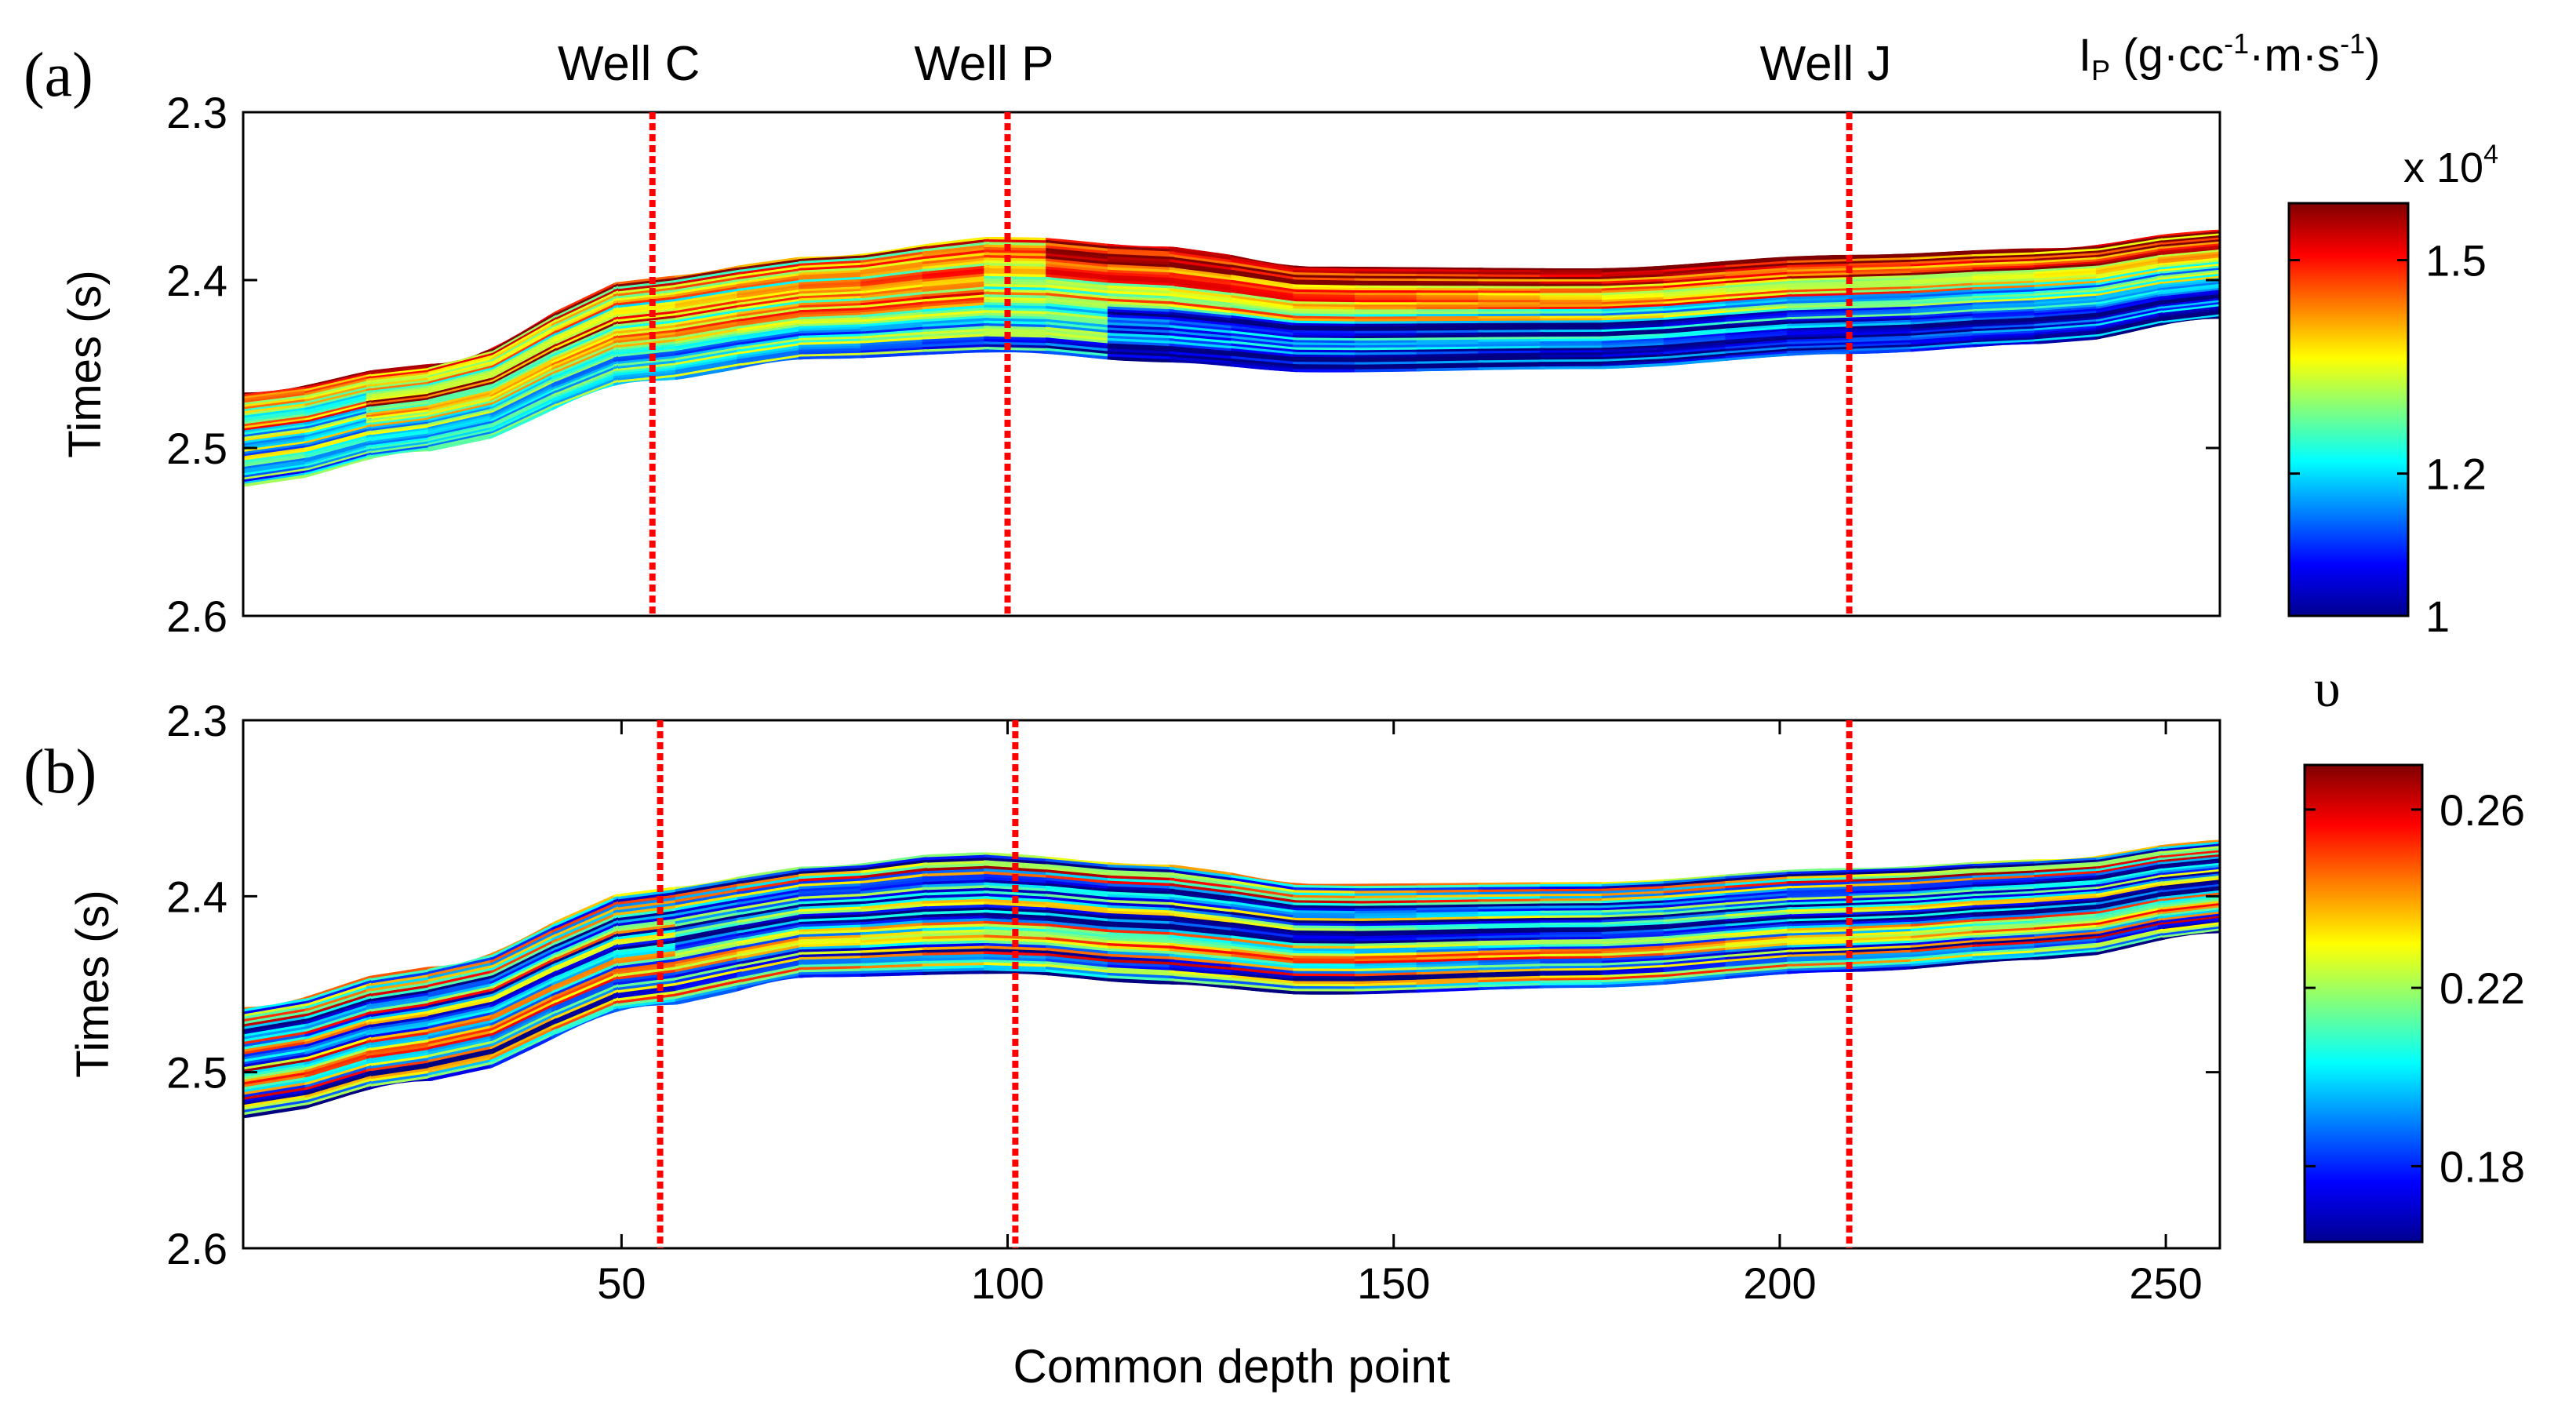 The width and height of the screenshot is (2576, 1413). I want to click on well-label: Well P, so click(985, 64).